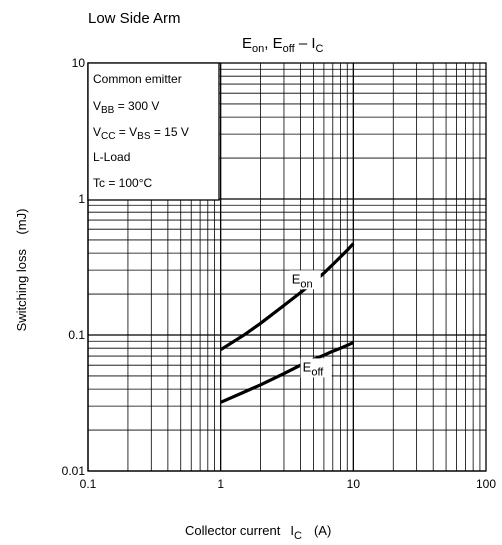 The height and width of the screenshot is (545, 502). Describe the element at coordinates (289, 49) in the screenshot. I see `title-eoff-subscript: off` at that location.